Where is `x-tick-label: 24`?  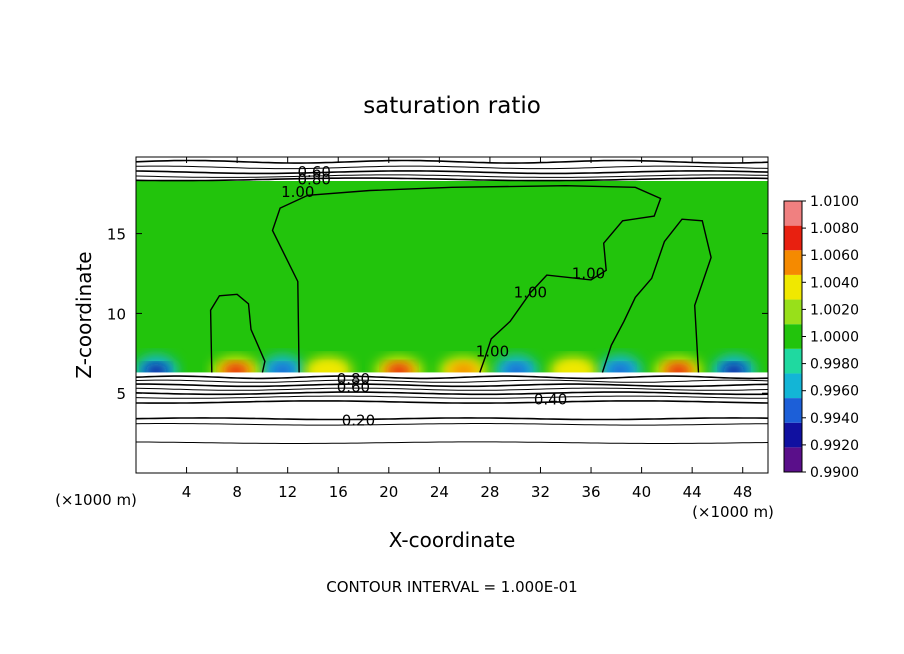 x-tick-label: 24 is located at coordinates (439, 492).